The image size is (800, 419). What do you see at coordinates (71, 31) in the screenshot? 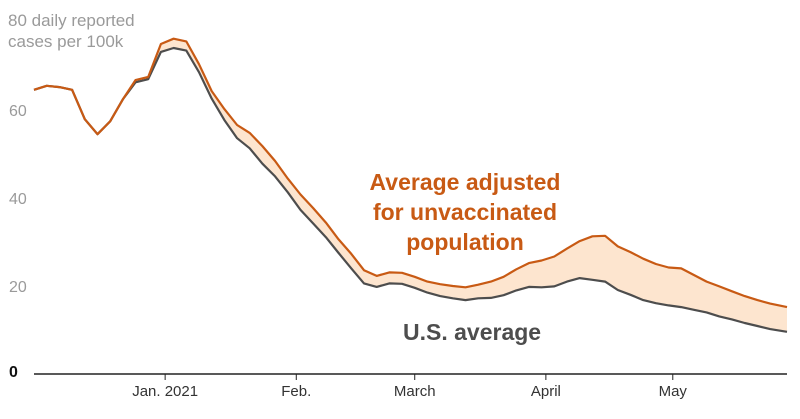
I see `y-axis-label: 80 daily reported cases per 100k` at bounding box center [71, 31].